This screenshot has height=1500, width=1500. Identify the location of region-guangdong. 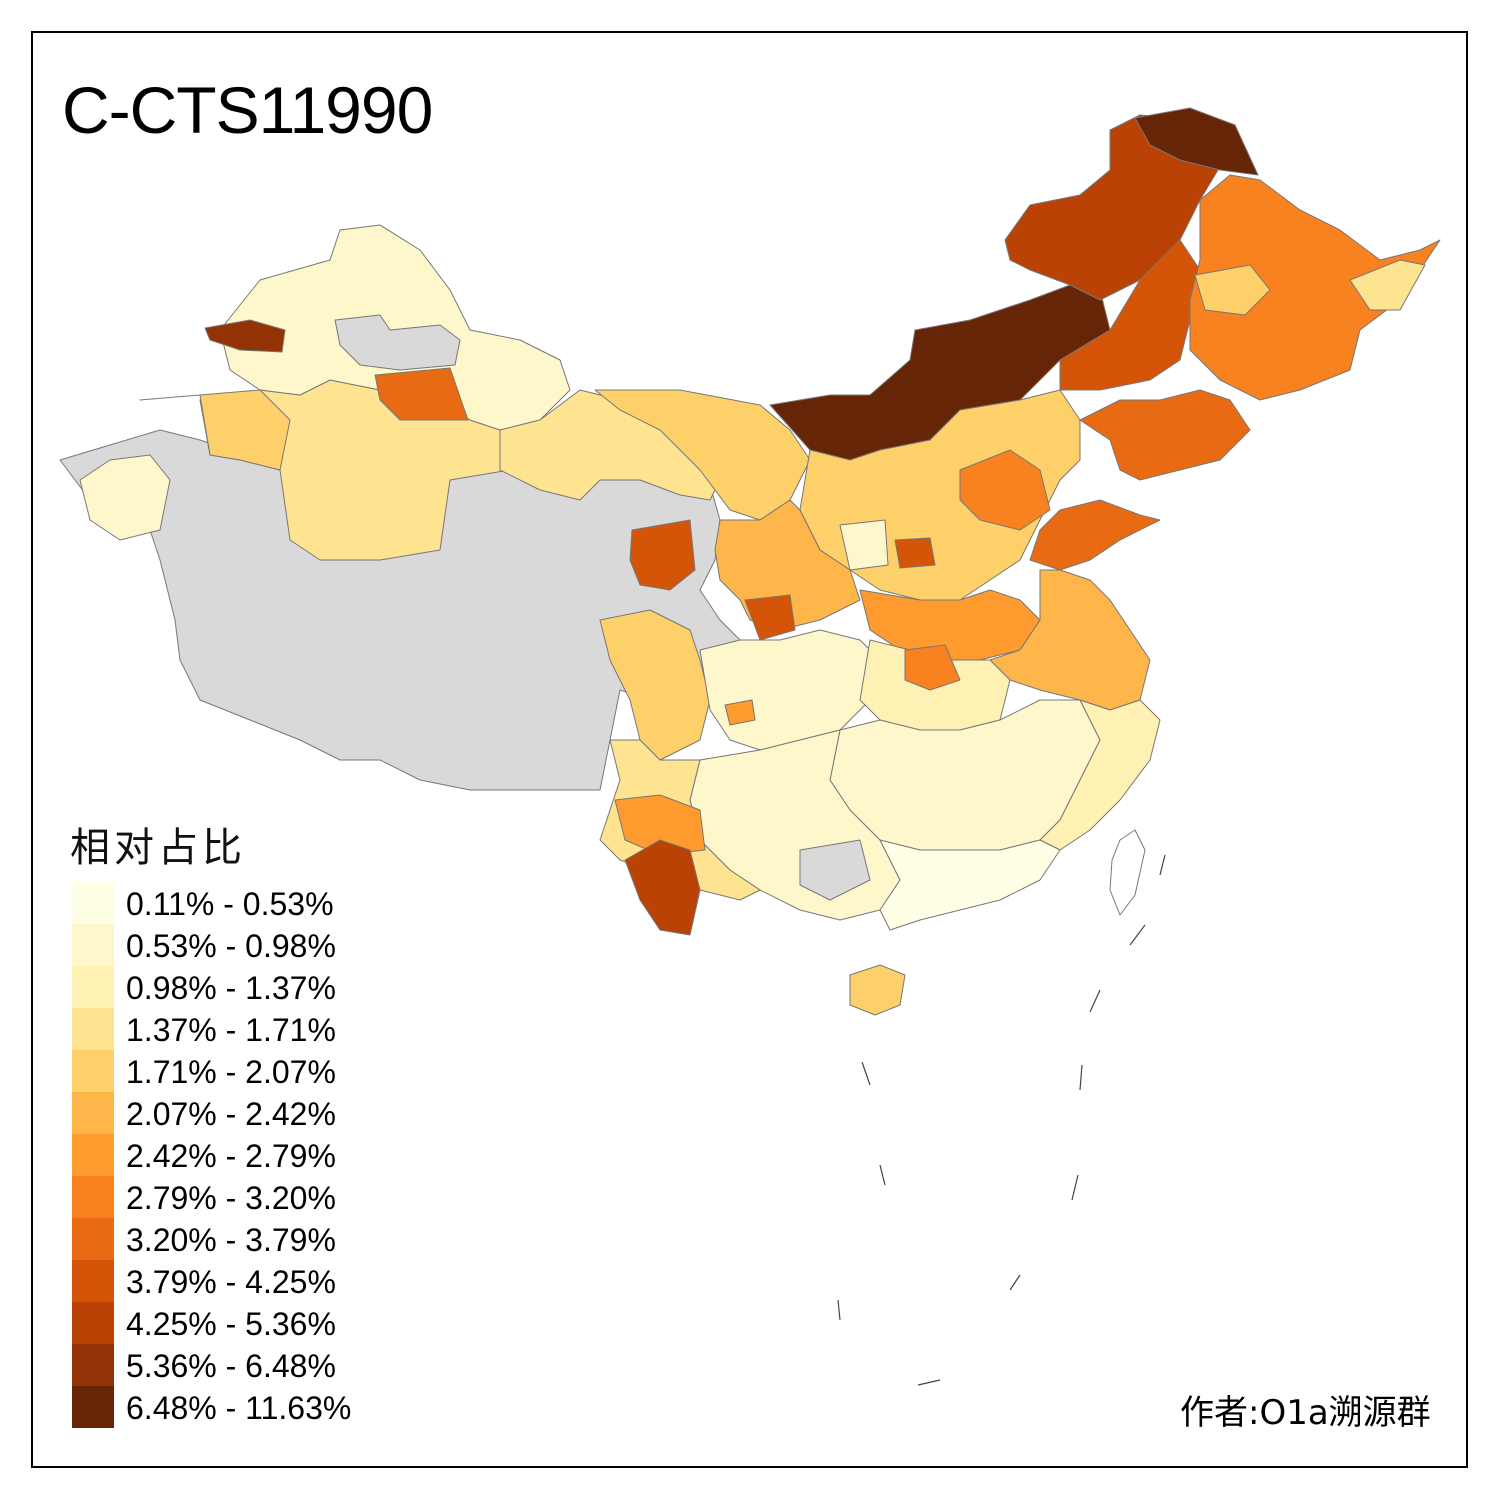
(970, 885).